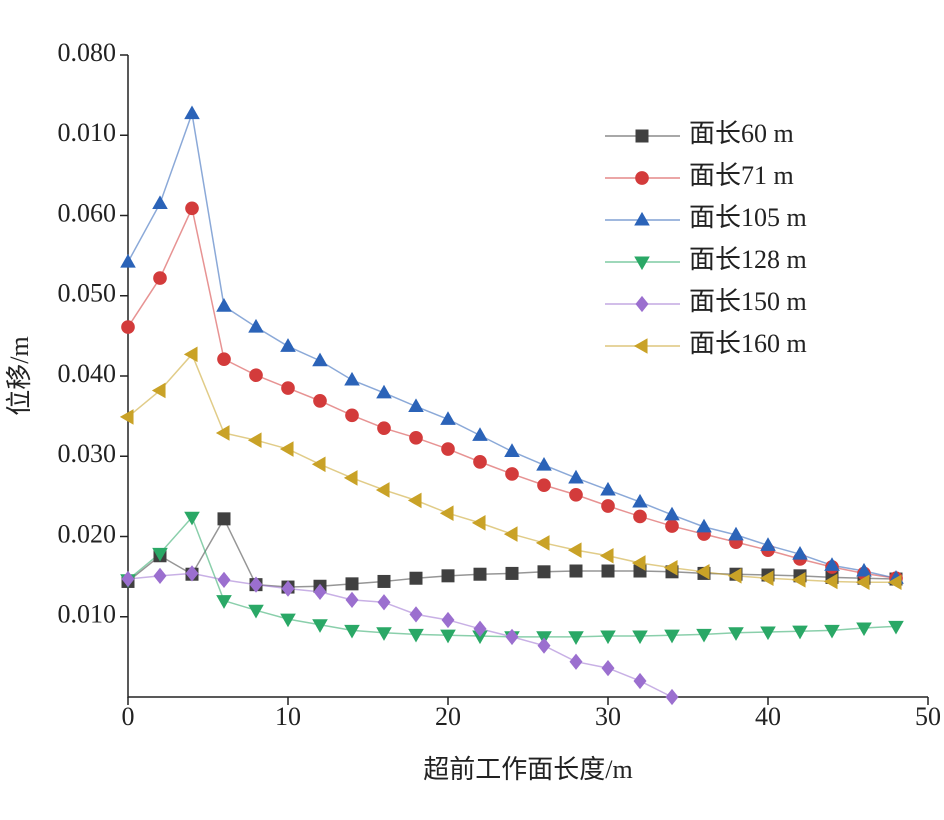  Describe the element at coordinates (527, 769) in the screenshot. I see `x-axis-label: 超前工作面长度/m` at that location.